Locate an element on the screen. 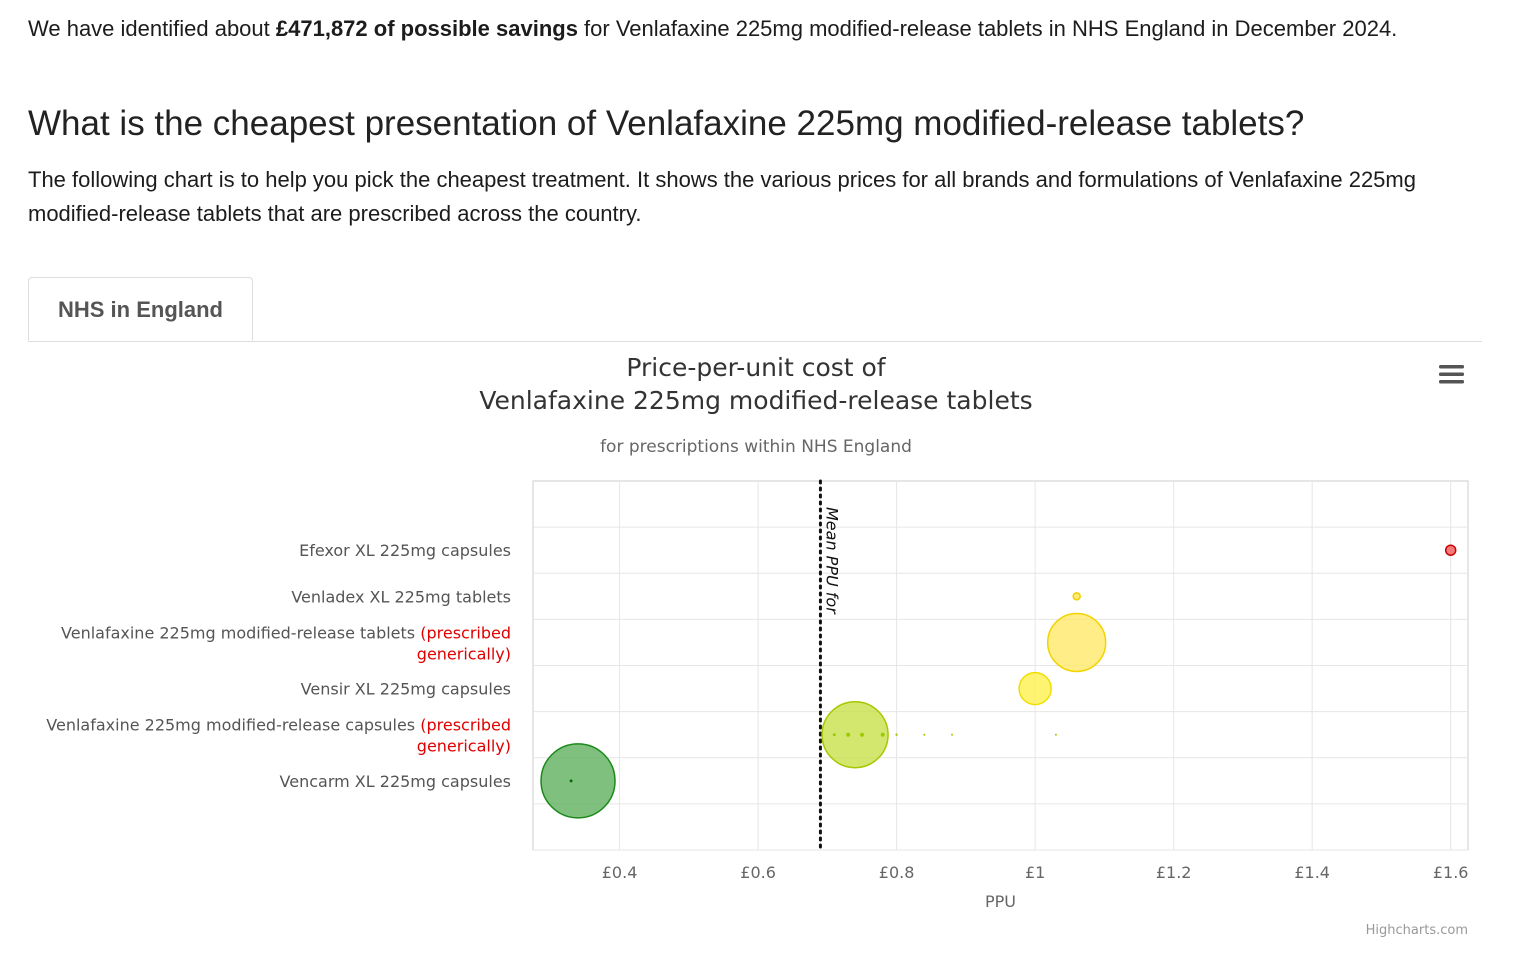  mean-ppu-label: Mean PPU for is located at coordinates (831, 561).